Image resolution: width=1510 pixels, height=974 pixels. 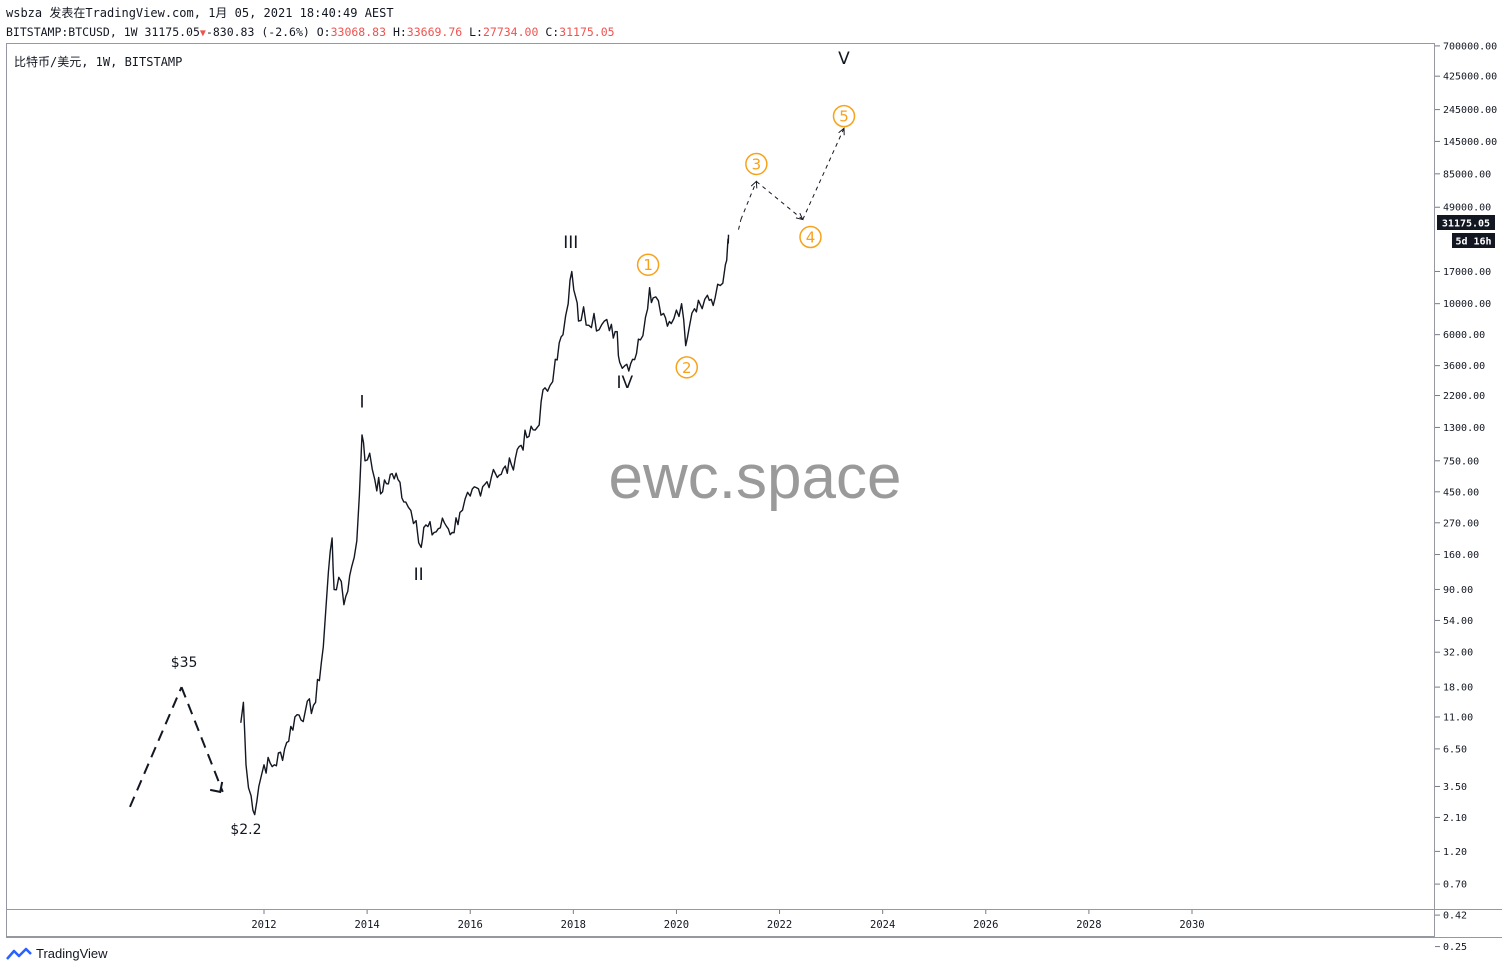 I want to click on time-tick-label: 2018, so click(x=573, y=925).